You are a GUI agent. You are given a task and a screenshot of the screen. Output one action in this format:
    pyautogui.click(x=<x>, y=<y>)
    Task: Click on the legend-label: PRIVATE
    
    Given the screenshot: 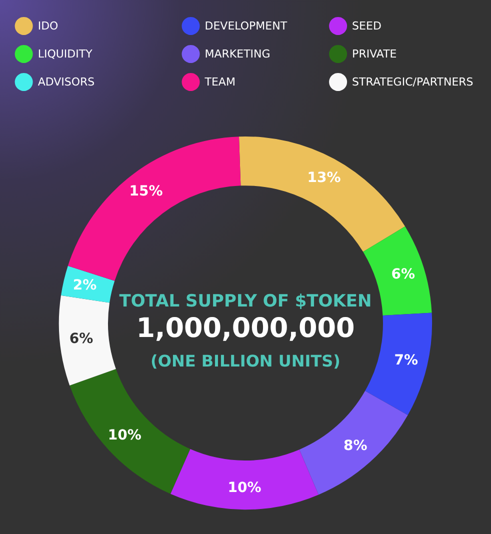 What is the action you would take?
    pyautogui.click(x=374, y=54)
    